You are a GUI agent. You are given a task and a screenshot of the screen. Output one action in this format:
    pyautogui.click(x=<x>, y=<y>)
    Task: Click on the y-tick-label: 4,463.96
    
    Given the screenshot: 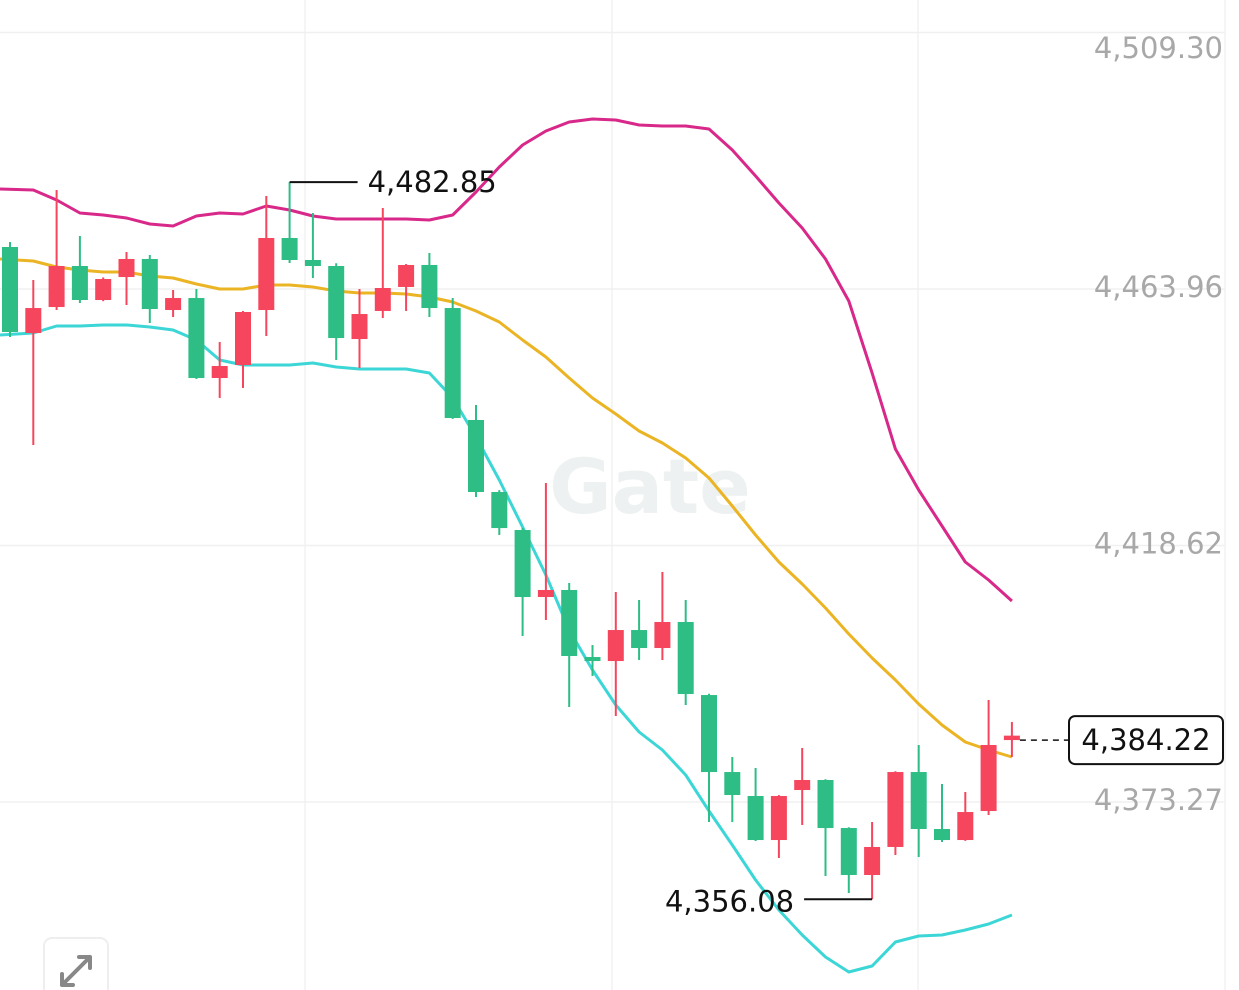 What is the action you would take?
    pyautogui.click(x=1158, y=287)
    